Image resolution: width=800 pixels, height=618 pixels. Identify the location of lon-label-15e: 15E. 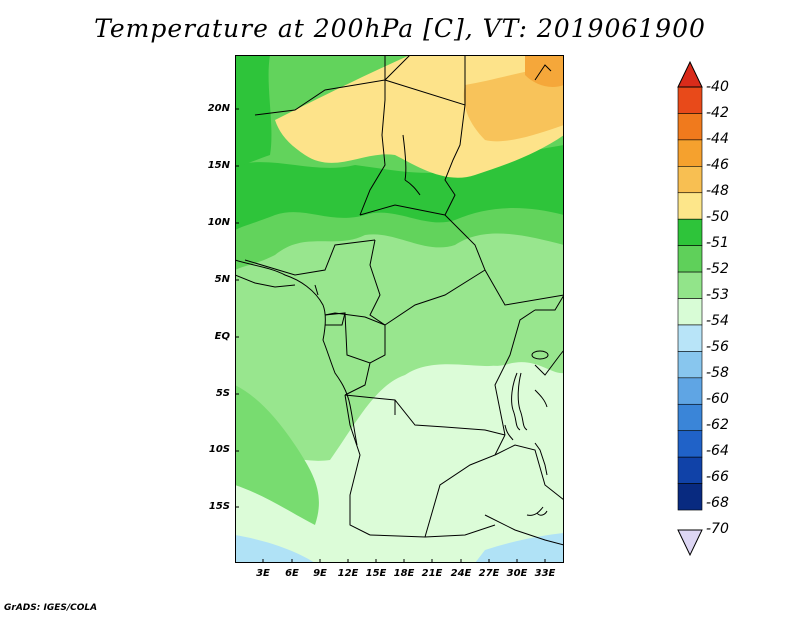
(376, 573).